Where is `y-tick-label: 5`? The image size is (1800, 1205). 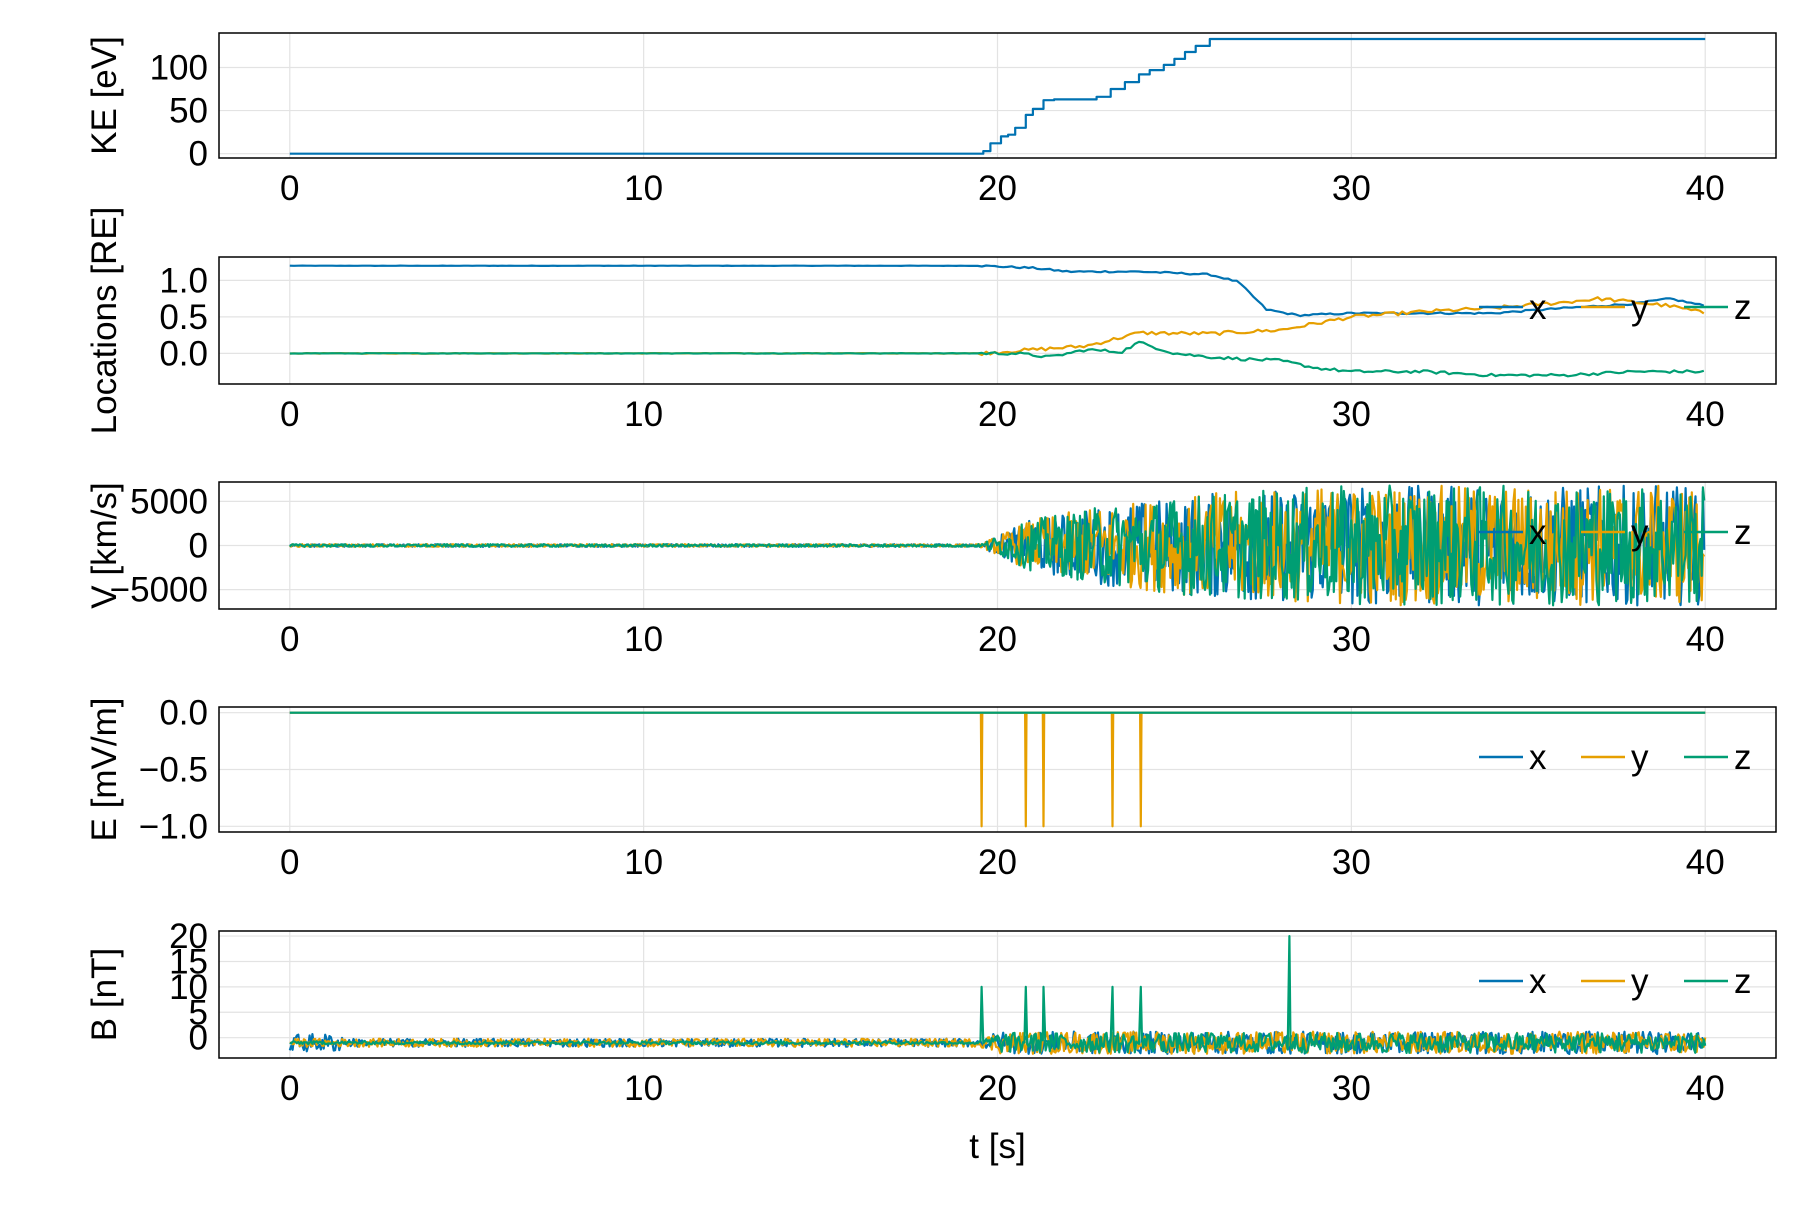 y-tick-label: 5 is located at coordinates (198, 1012).